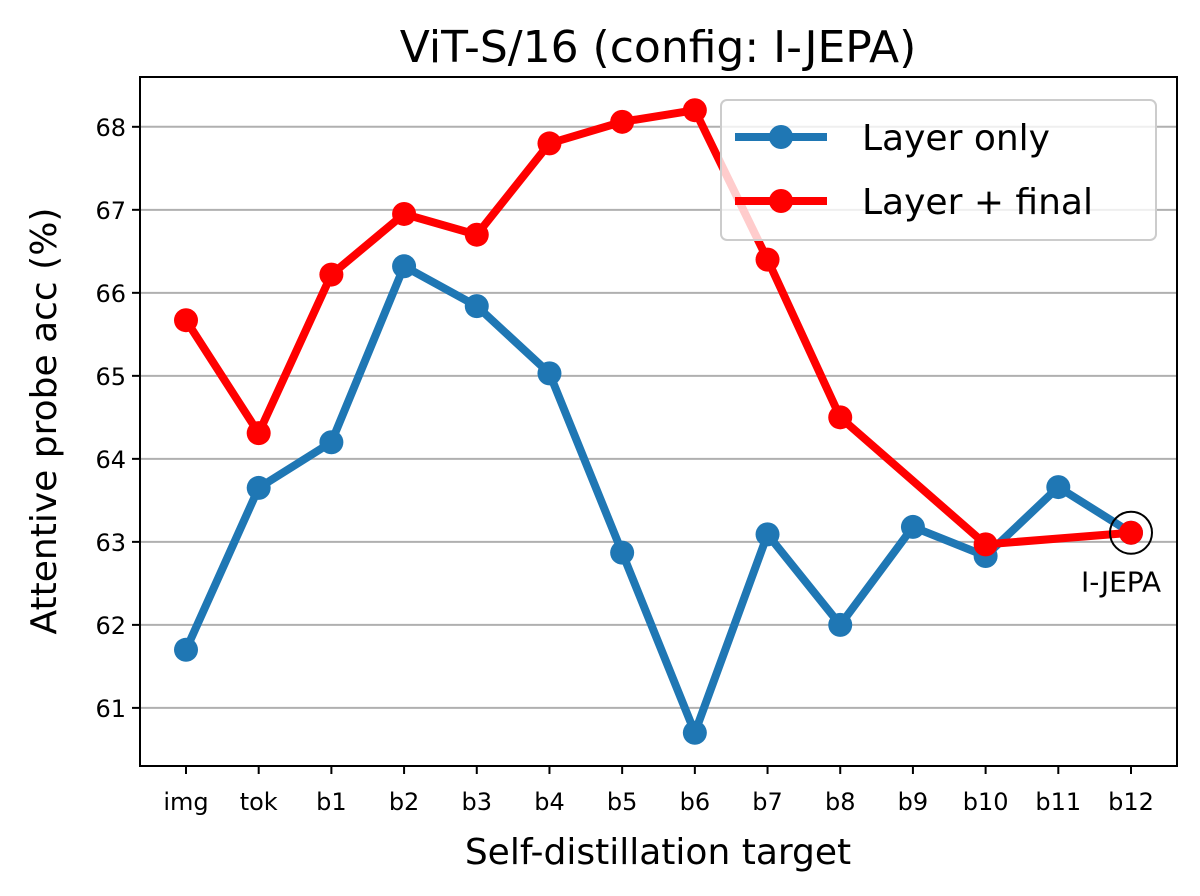 This screenshot has width=1200, height=896. What do you see at coordinates (476, 234) in the screenshot?
I see `data-point-1-b3` at bounding box center [476, 234].